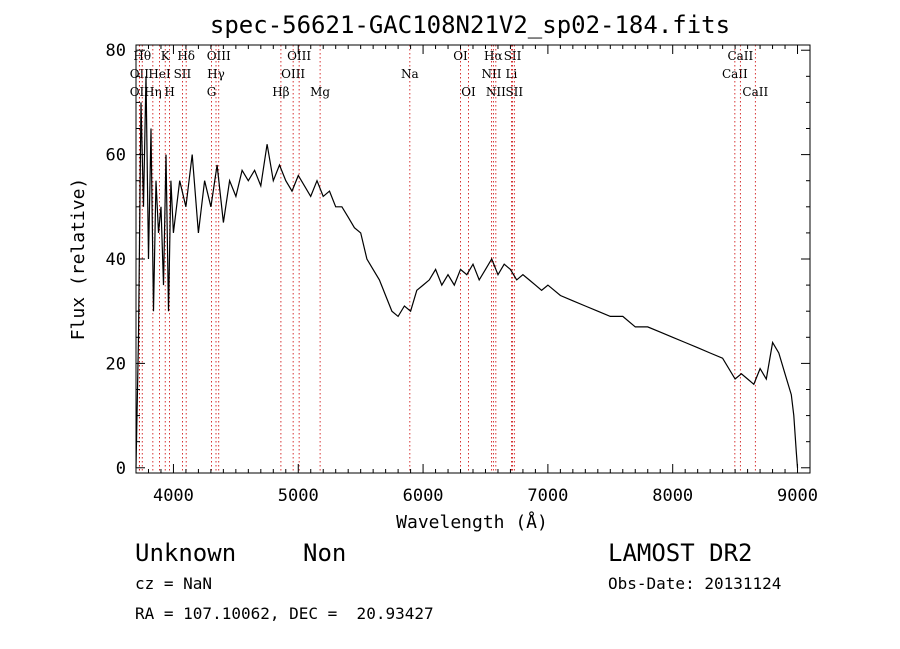 This screenshot has height=649, width=900. I want to click on y-axis-label: Flux (relative), so click(78, 259).